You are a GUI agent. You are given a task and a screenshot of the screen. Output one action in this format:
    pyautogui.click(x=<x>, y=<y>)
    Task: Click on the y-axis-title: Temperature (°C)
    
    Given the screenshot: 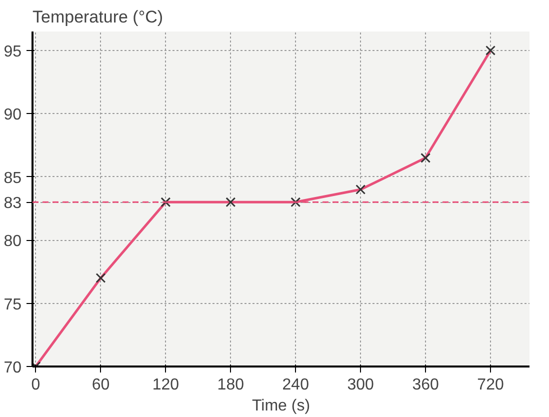 What is the action you would take?
    pyautogui.click(x=98, y=17)
    